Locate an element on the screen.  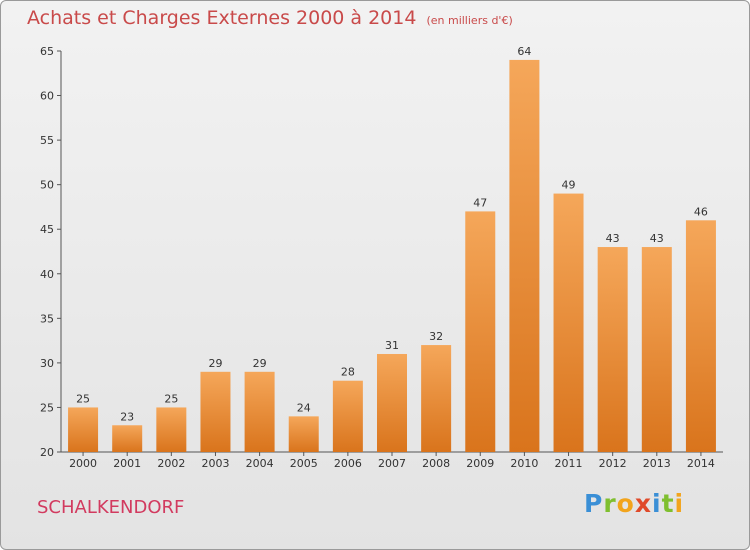
data-label: 49 is located at coordinates (569, 185).